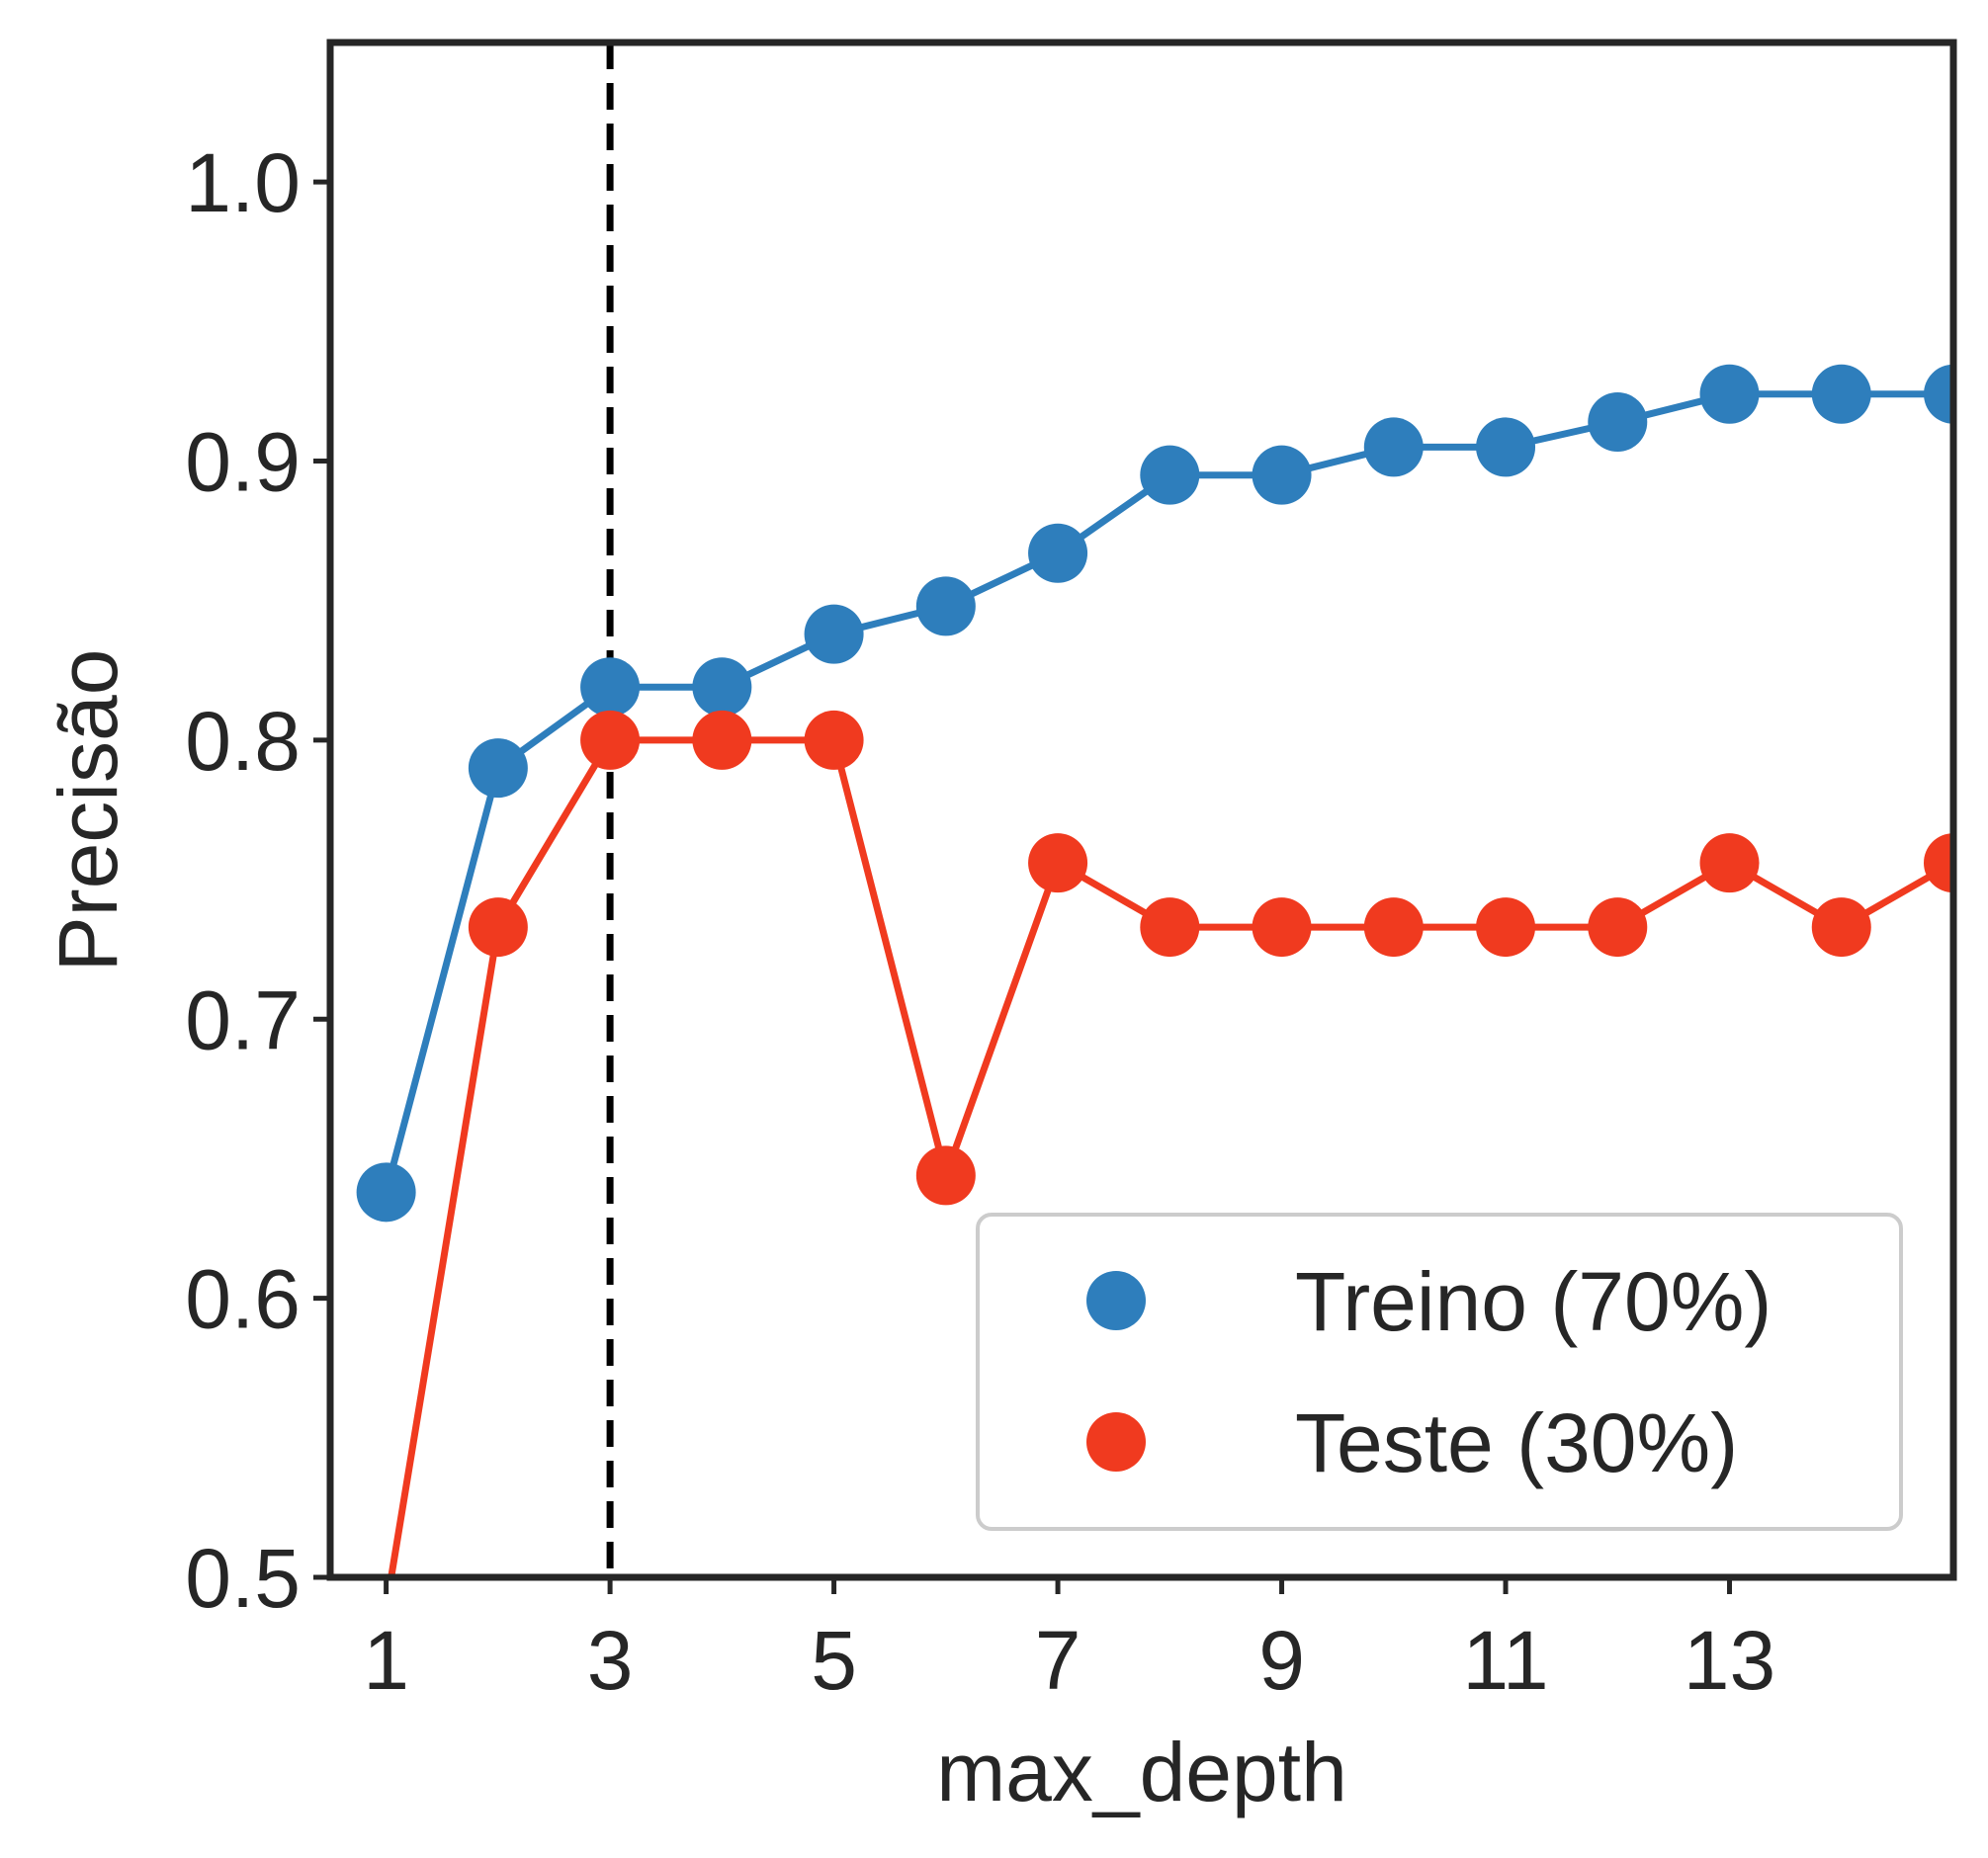 The width and height of the screenshot is (1988, 1858). What do you see at coordinates (386, 1661) in the screenshot?
I see `x-tick-label: 1` at bounding box center [386, 1661].